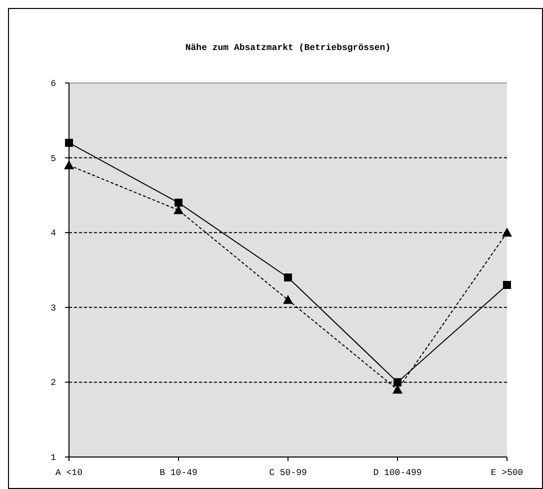  Describe the element at coordinates (288, 48) in the screenshot. I see `chart-title: Nähe zum Absatzmarkt (Betriebsgrössen)` at that location.